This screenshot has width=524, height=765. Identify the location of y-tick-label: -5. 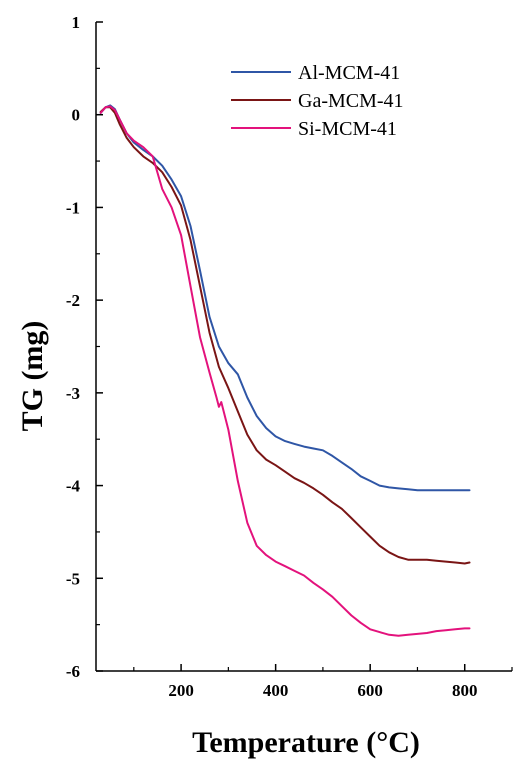
(73, 578).